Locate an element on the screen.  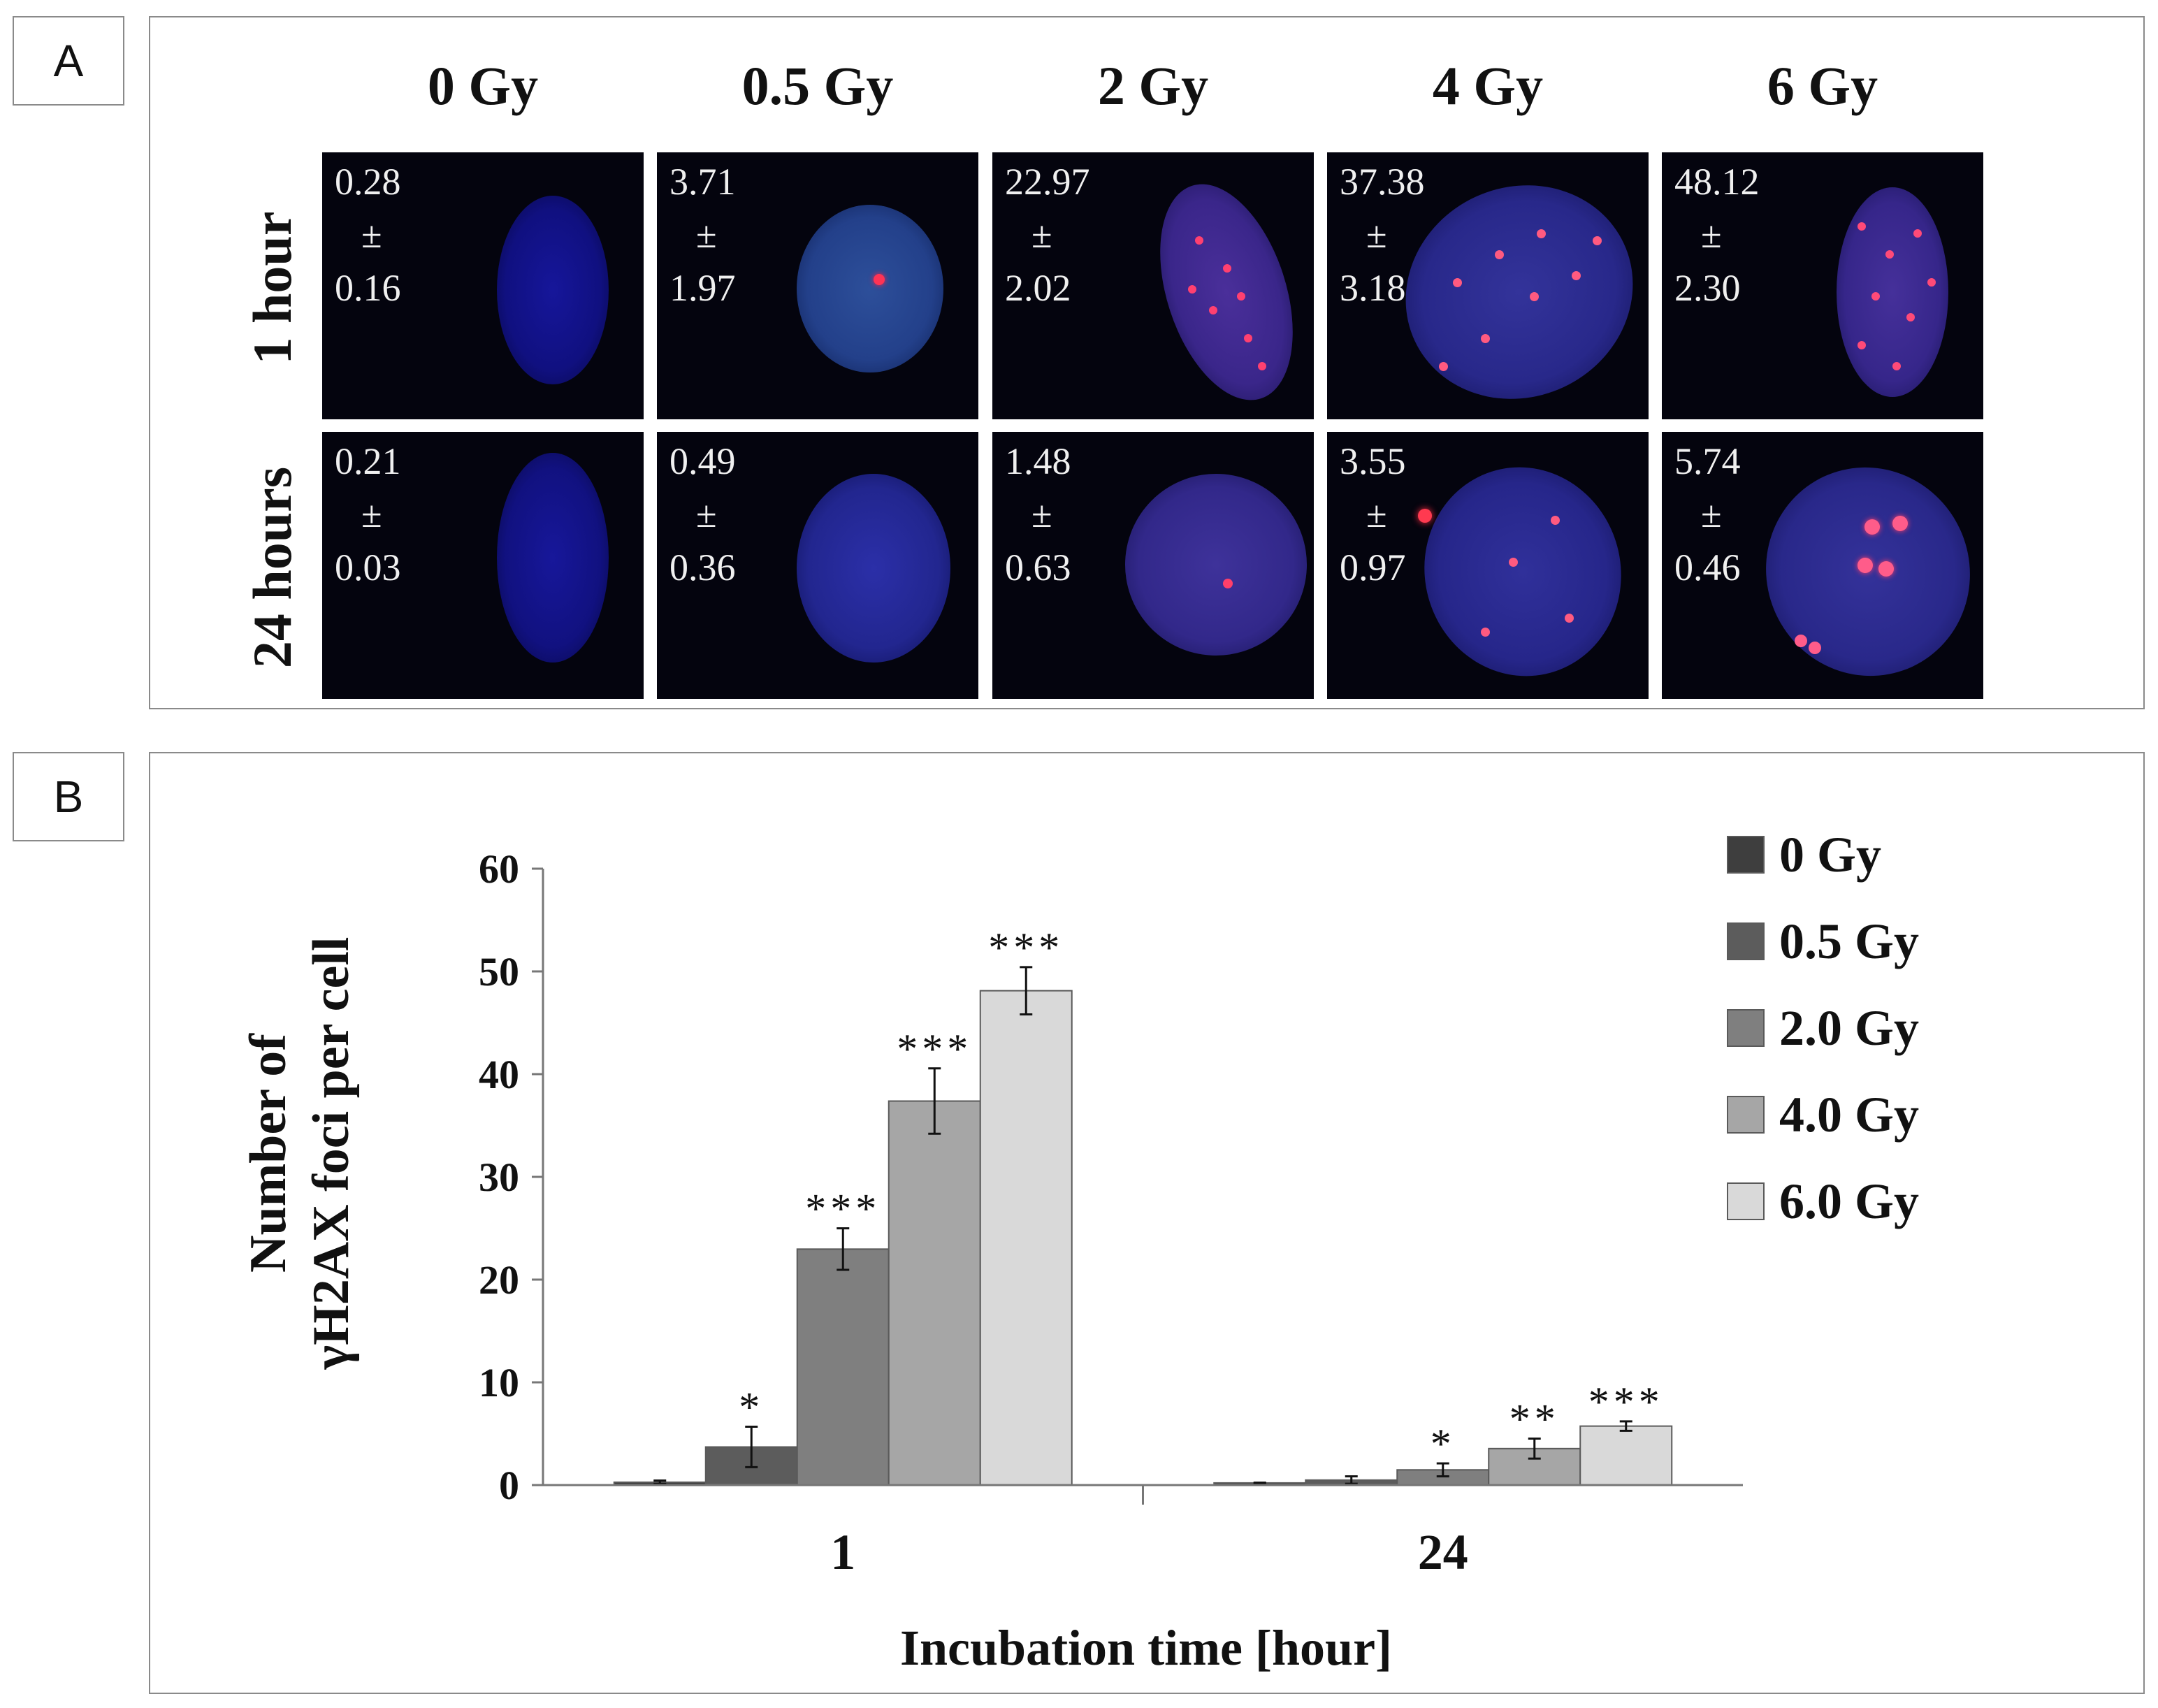
column-header-0gy: 0 Gy is located at coordinates (483, 85).